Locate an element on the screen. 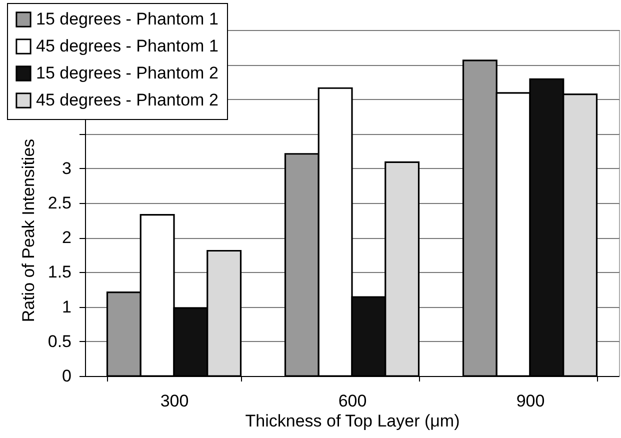 The image size is (621, 438). y-tick-label: 2.5 is located at coordinates (60, 203).